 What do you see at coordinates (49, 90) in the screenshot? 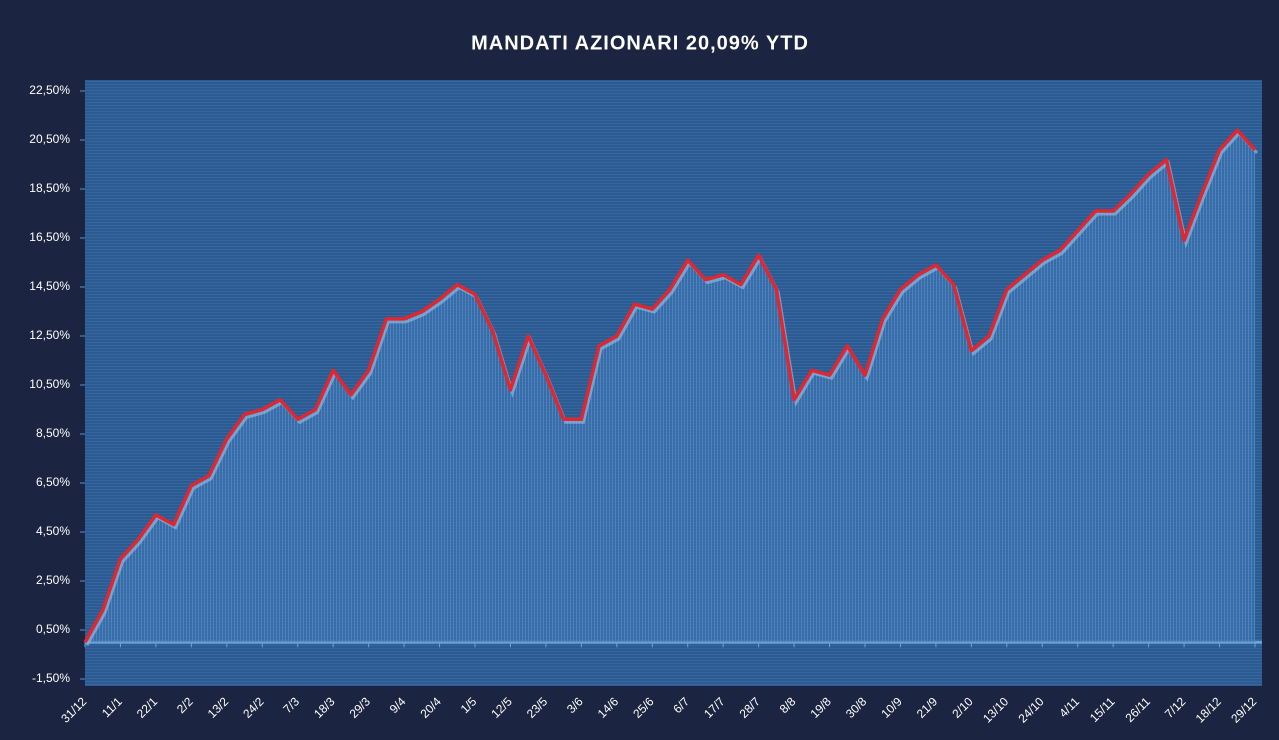
I see `y-tick-label: 22,50%` at bounding box center [49, 90].